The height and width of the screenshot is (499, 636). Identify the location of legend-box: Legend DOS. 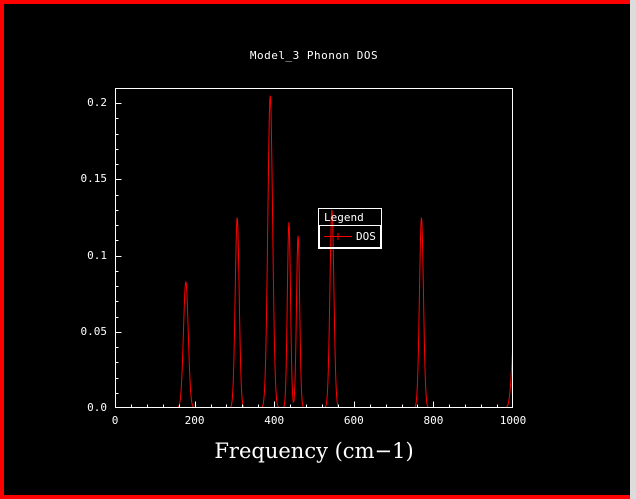
(350, 228).